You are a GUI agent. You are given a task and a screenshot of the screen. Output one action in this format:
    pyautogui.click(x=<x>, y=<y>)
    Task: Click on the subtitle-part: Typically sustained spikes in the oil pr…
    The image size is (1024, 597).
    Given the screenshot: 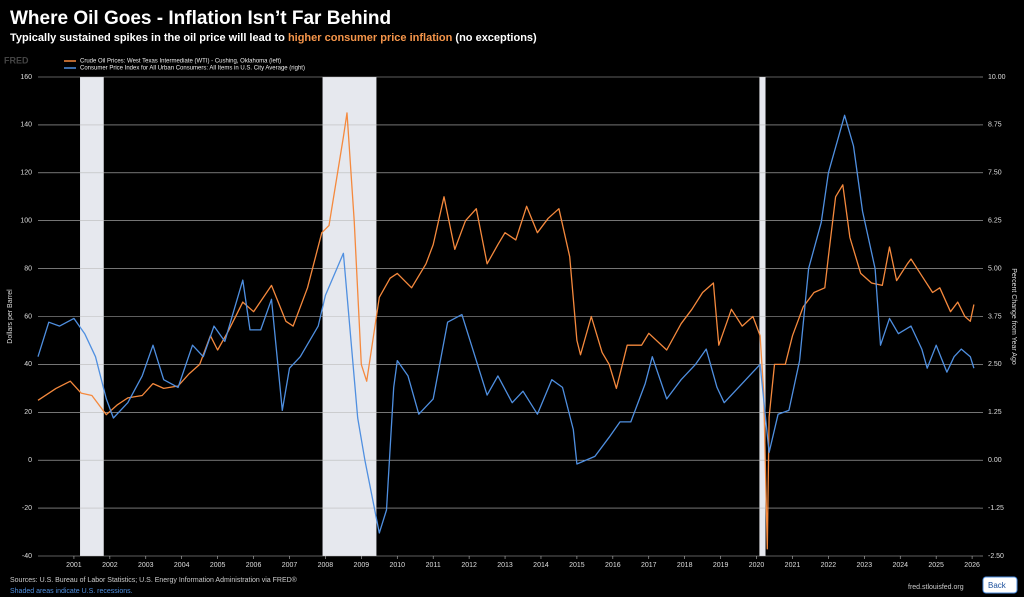 What is the action you would take?
    pyautogui.click(x=149, y=38)
    